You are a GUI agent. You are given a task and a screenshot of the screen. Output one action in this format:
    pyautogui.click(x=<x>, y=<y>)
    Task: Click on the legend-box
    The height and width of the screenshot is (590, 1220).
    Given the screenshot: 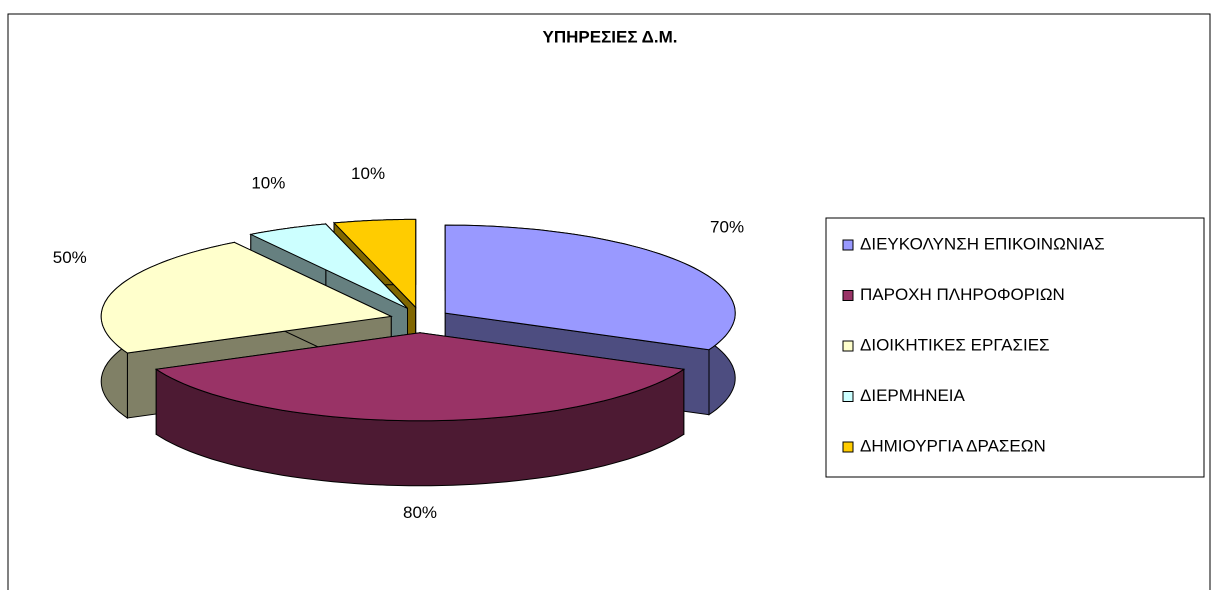 What is the action you would take?
    pyautogui.click(x=1015, y=347)
    